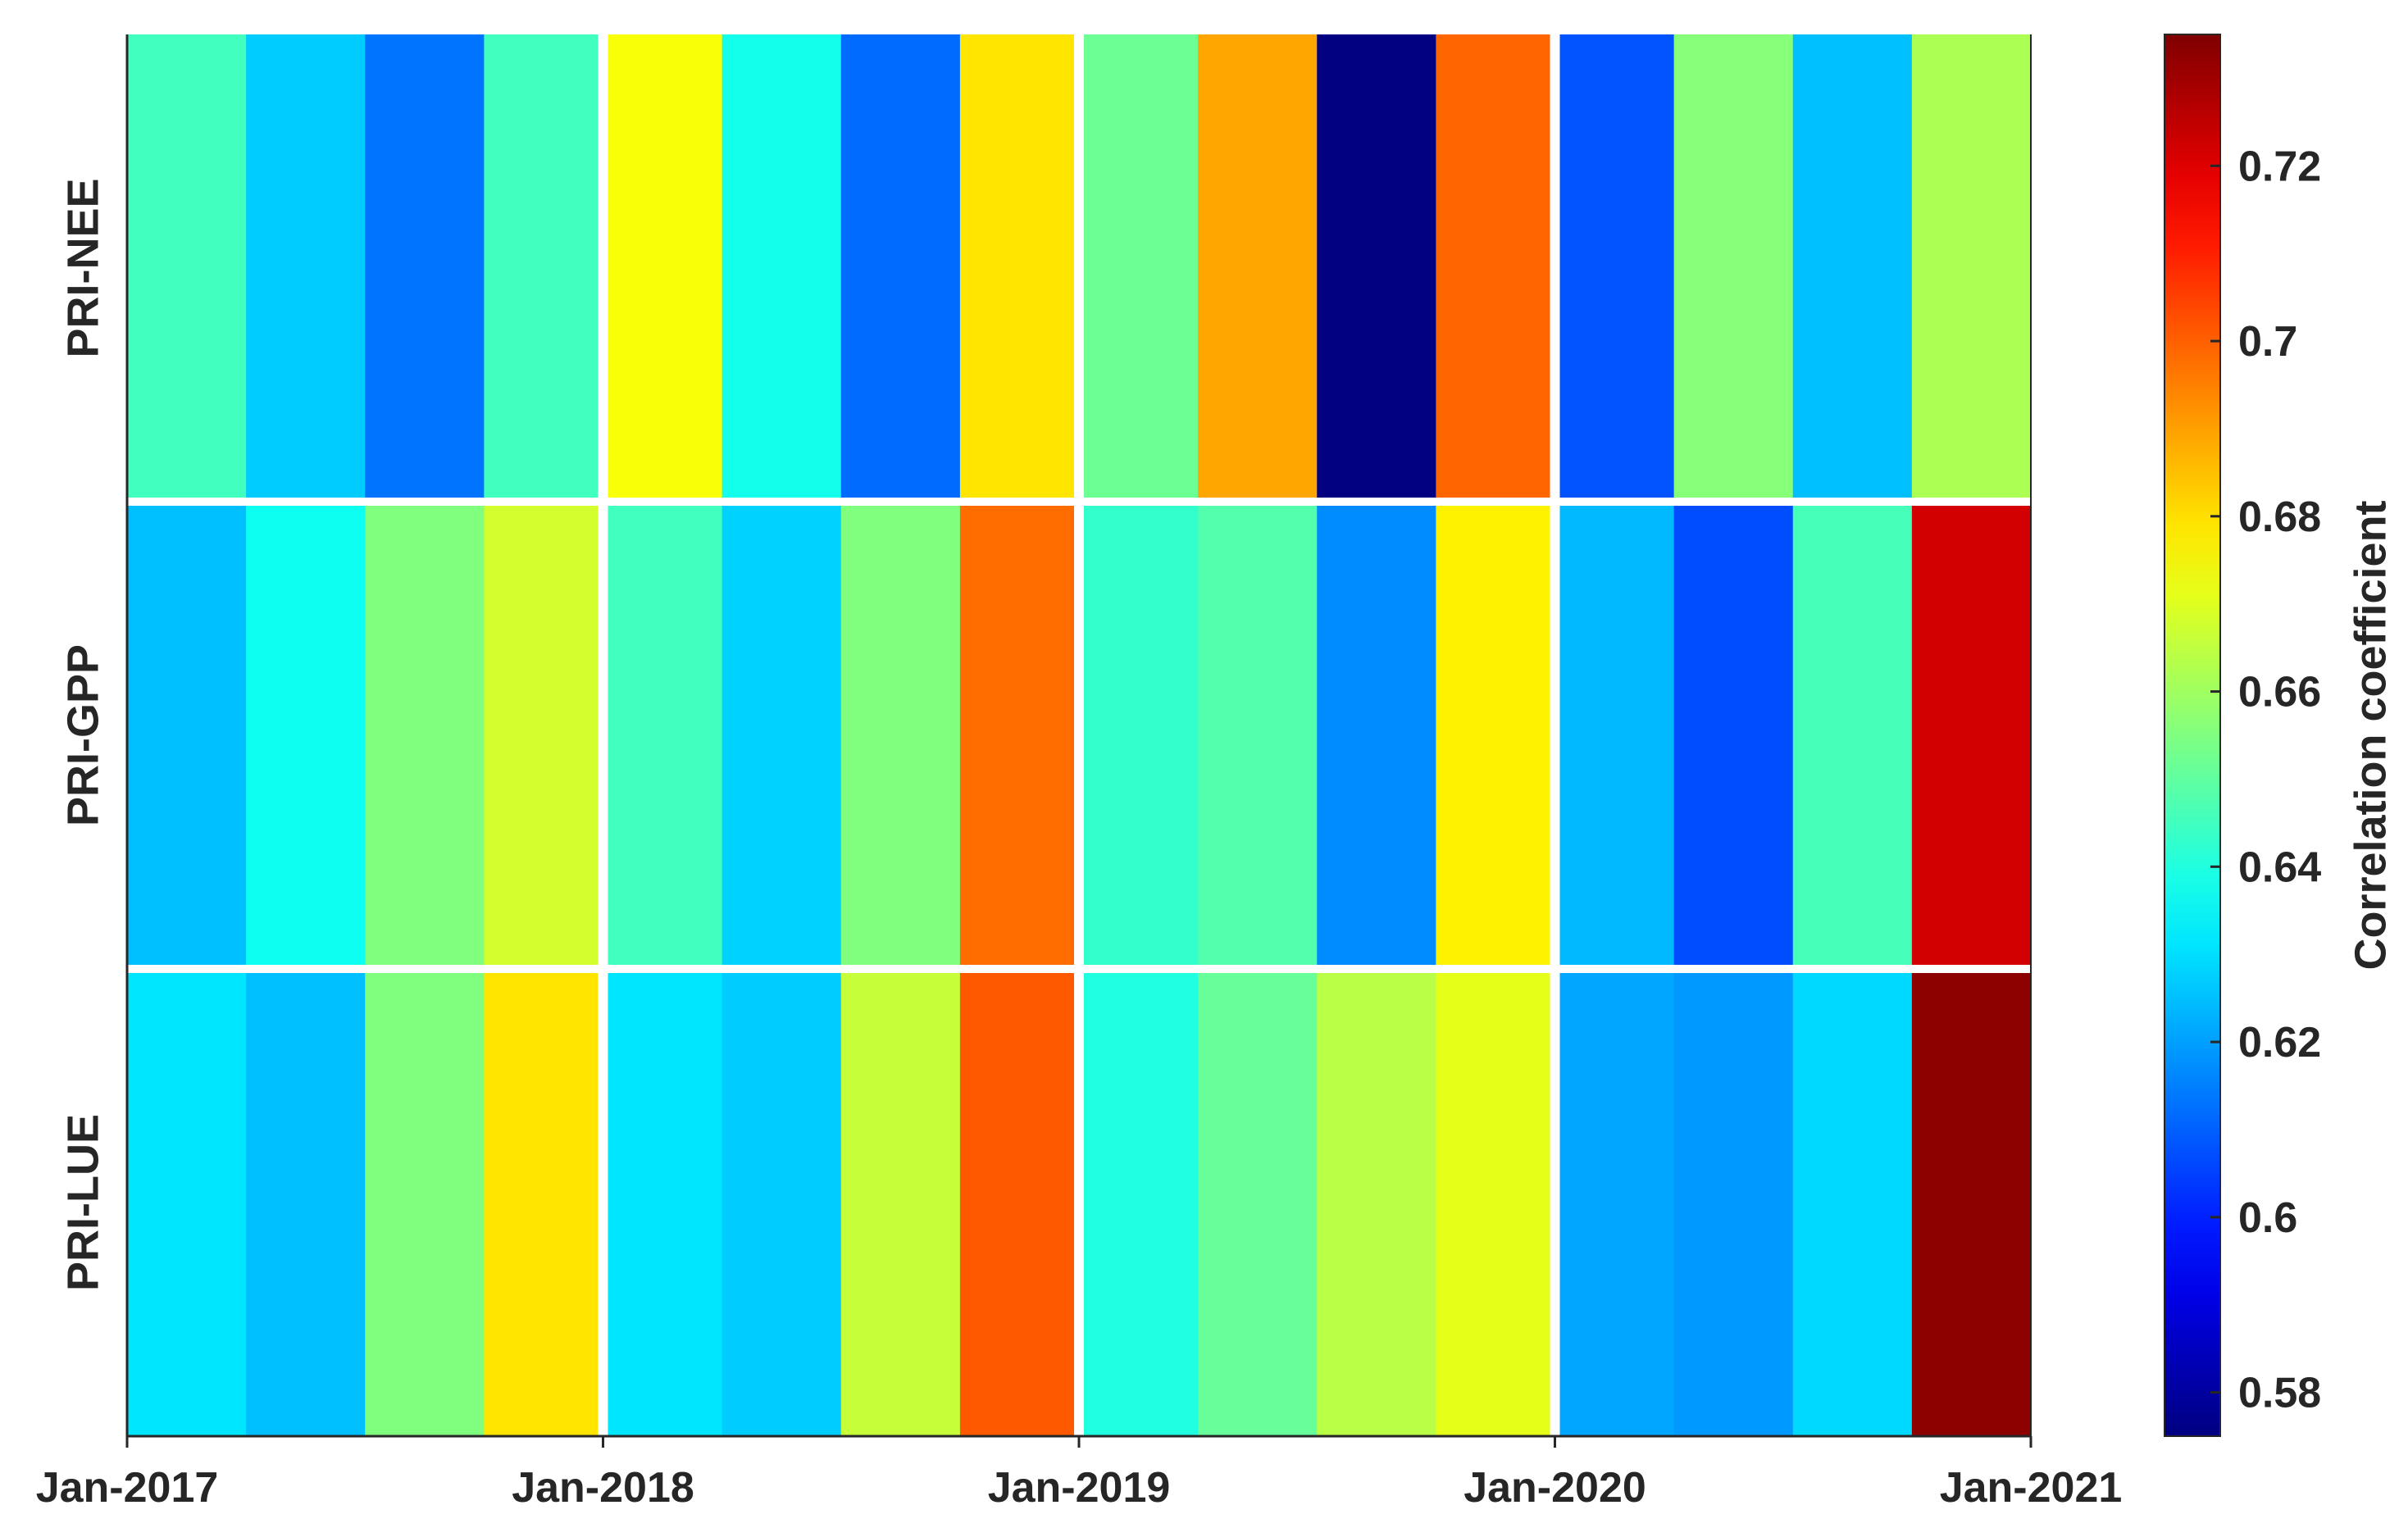 This screenshot has width=2408, height=1537. I want to click on heatmap-cell-r1-c1, so click(306, 736).